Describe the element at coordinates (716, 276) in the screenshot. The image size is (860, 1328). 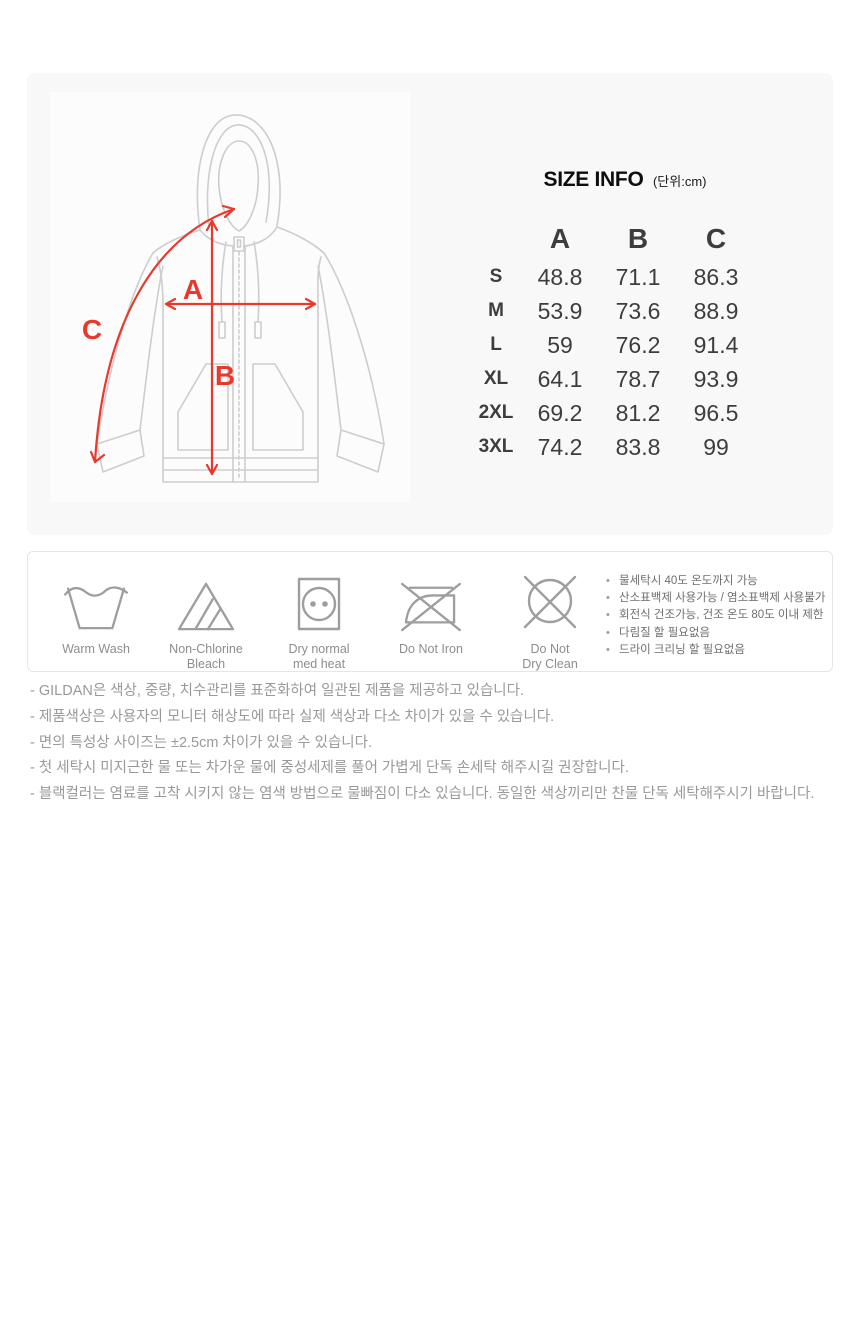
I see `value-c: 86.3` at that location.